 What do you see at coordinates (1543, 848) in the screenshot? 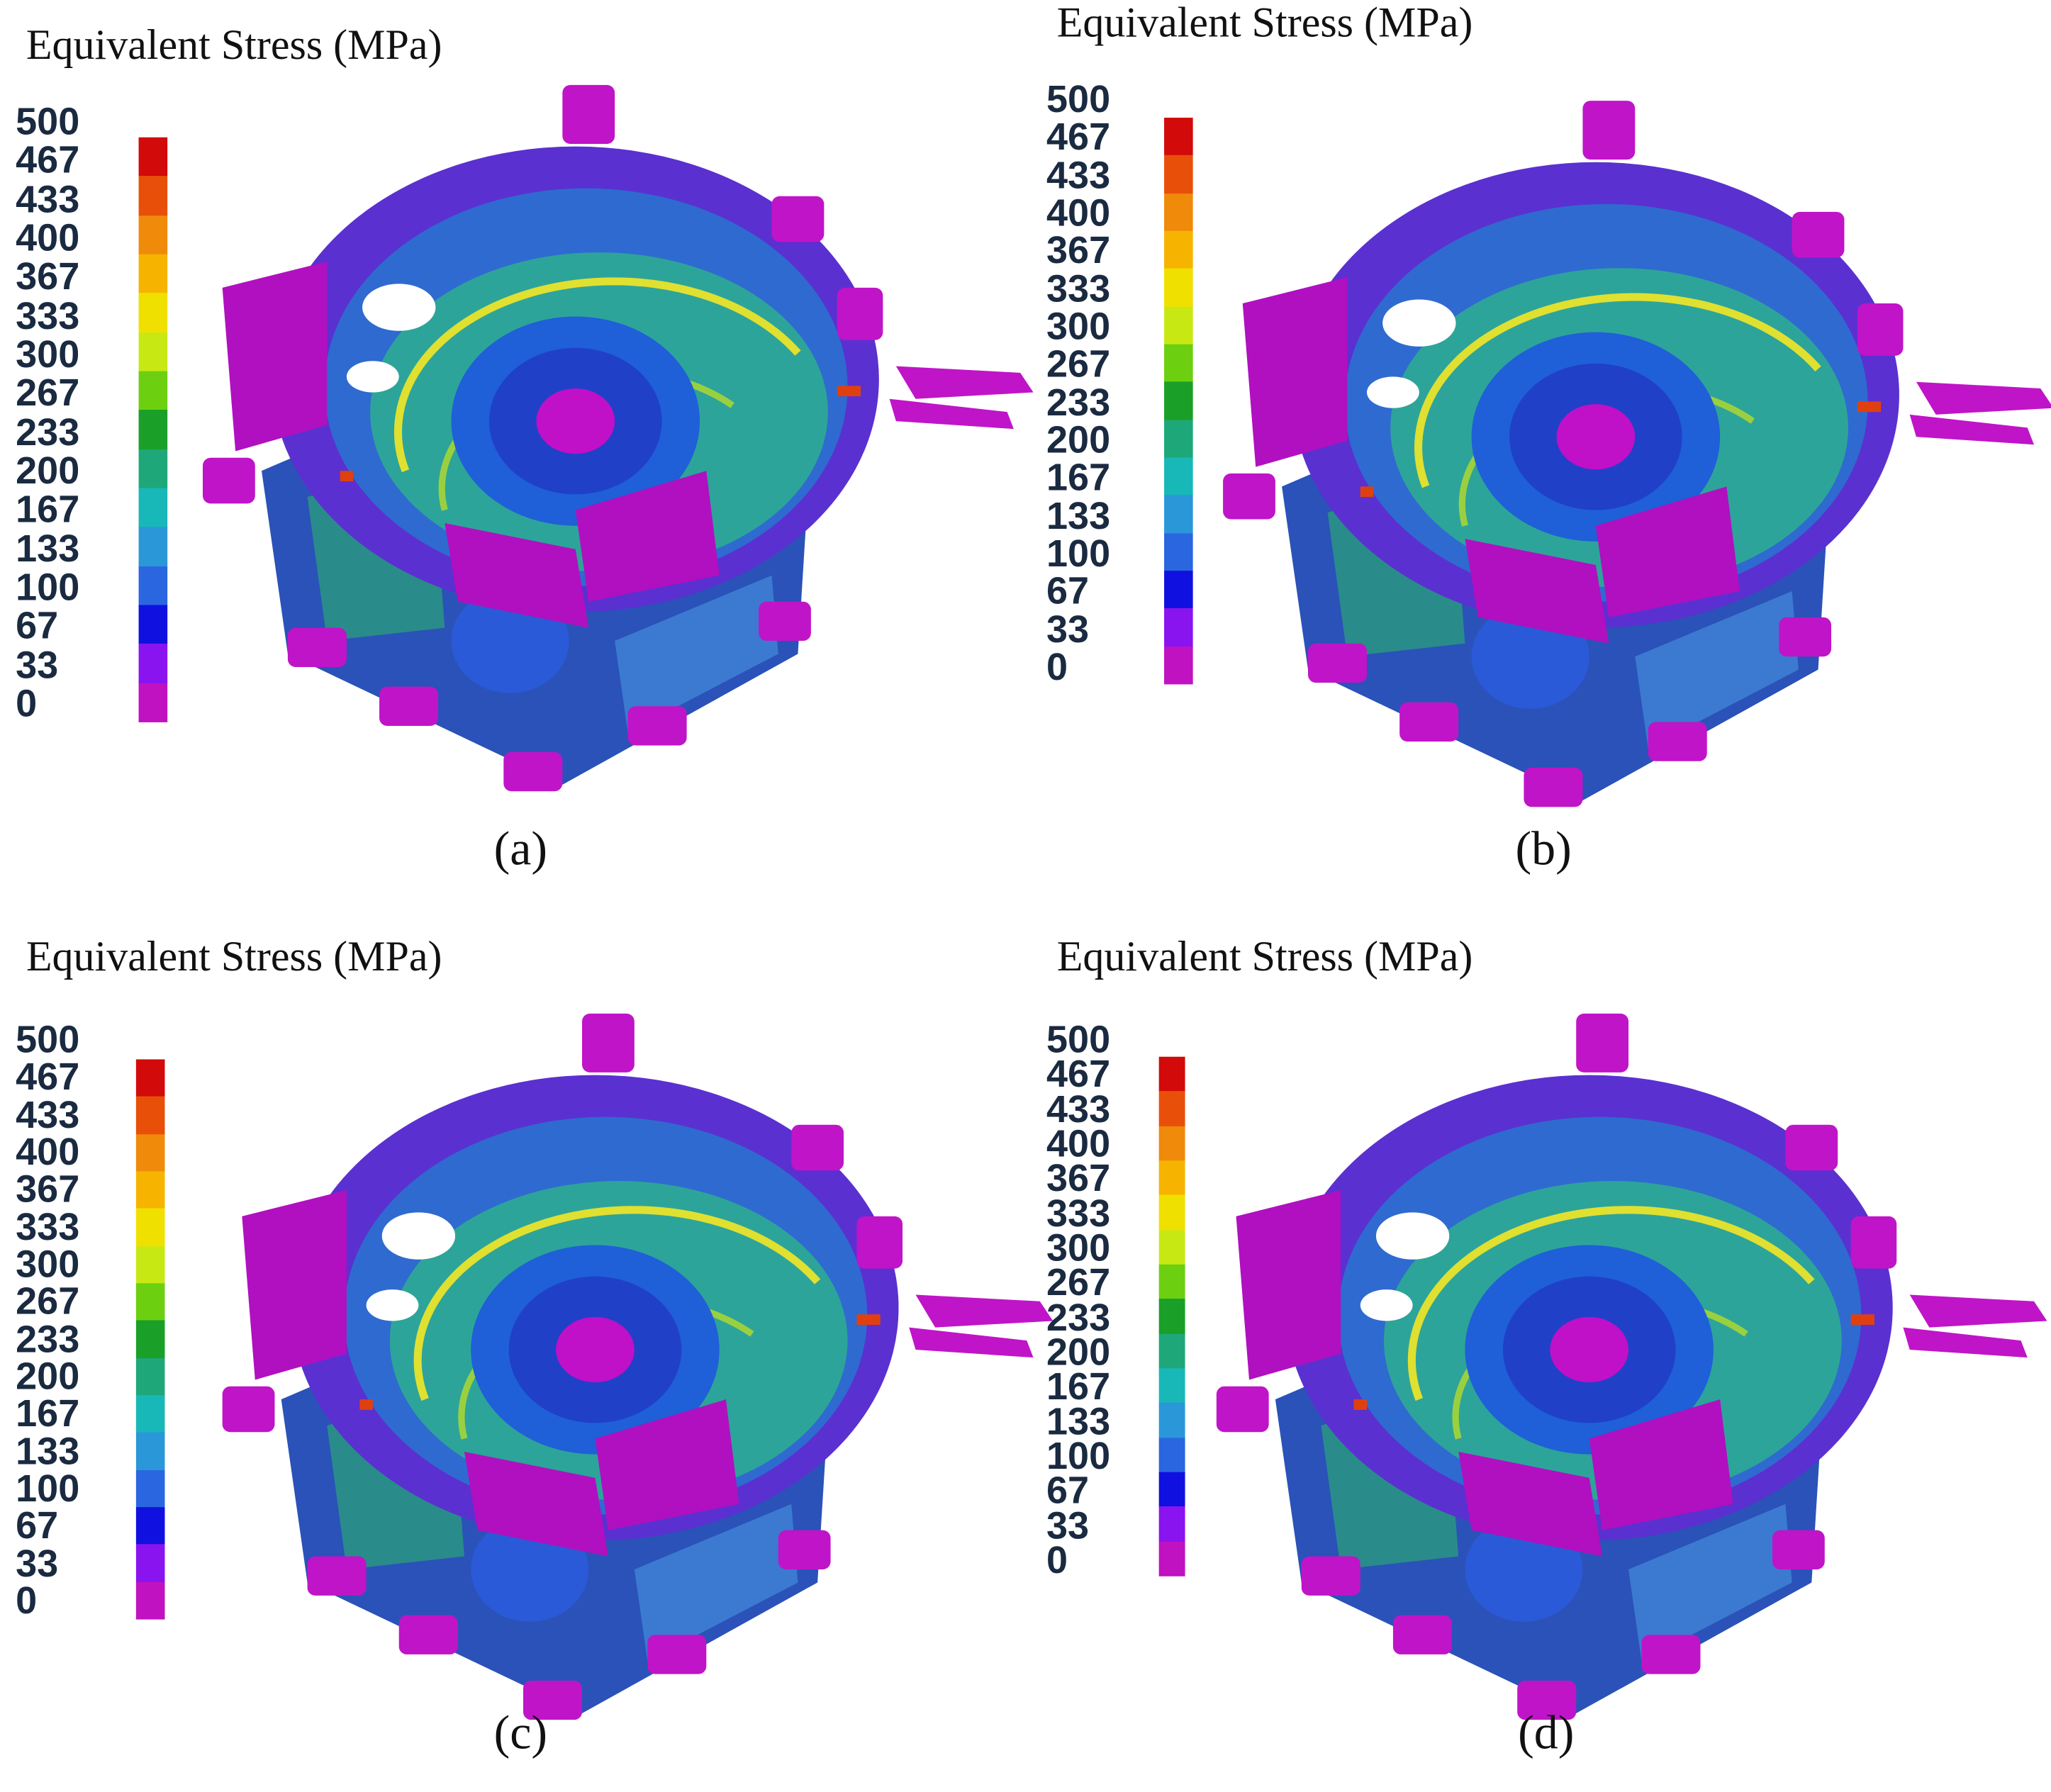
I see `panel-caption: (b)` at bounding box center [1543, 848].